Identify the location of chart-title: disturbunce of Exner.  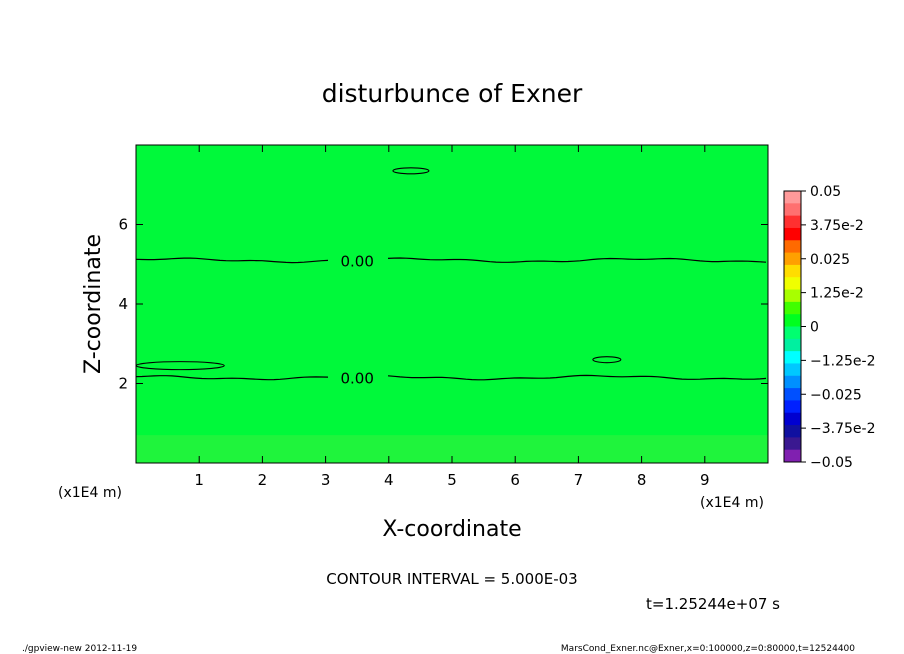
(452, 93).